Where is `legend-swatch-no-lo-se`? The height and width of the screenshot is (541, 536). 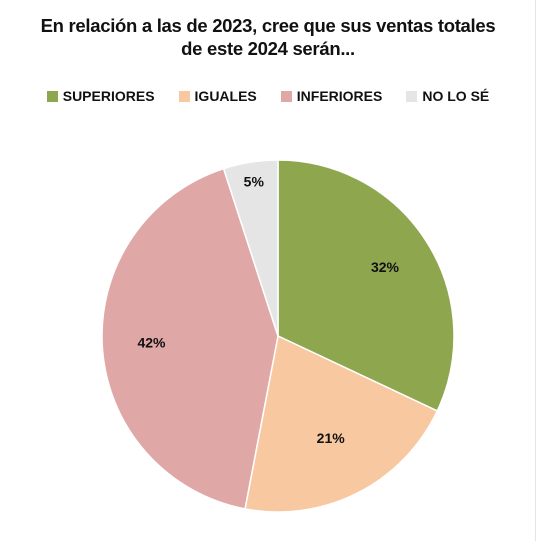 legend-swatch-no-lo-se is located at coordinates (412, 96).